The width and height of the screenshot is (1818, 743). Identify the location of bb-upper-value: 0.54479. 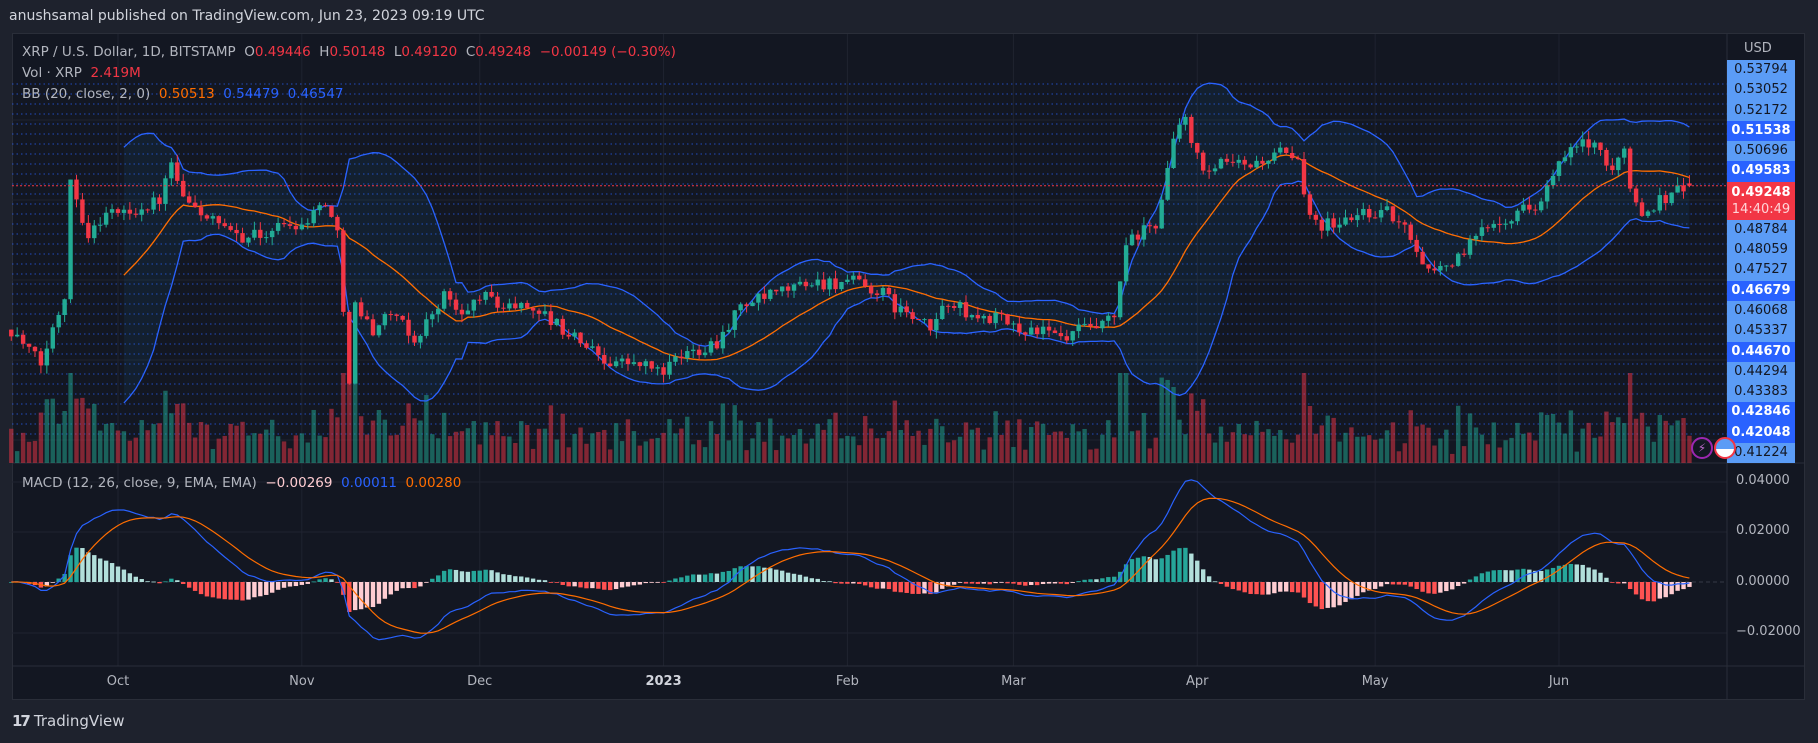
(251, 94).